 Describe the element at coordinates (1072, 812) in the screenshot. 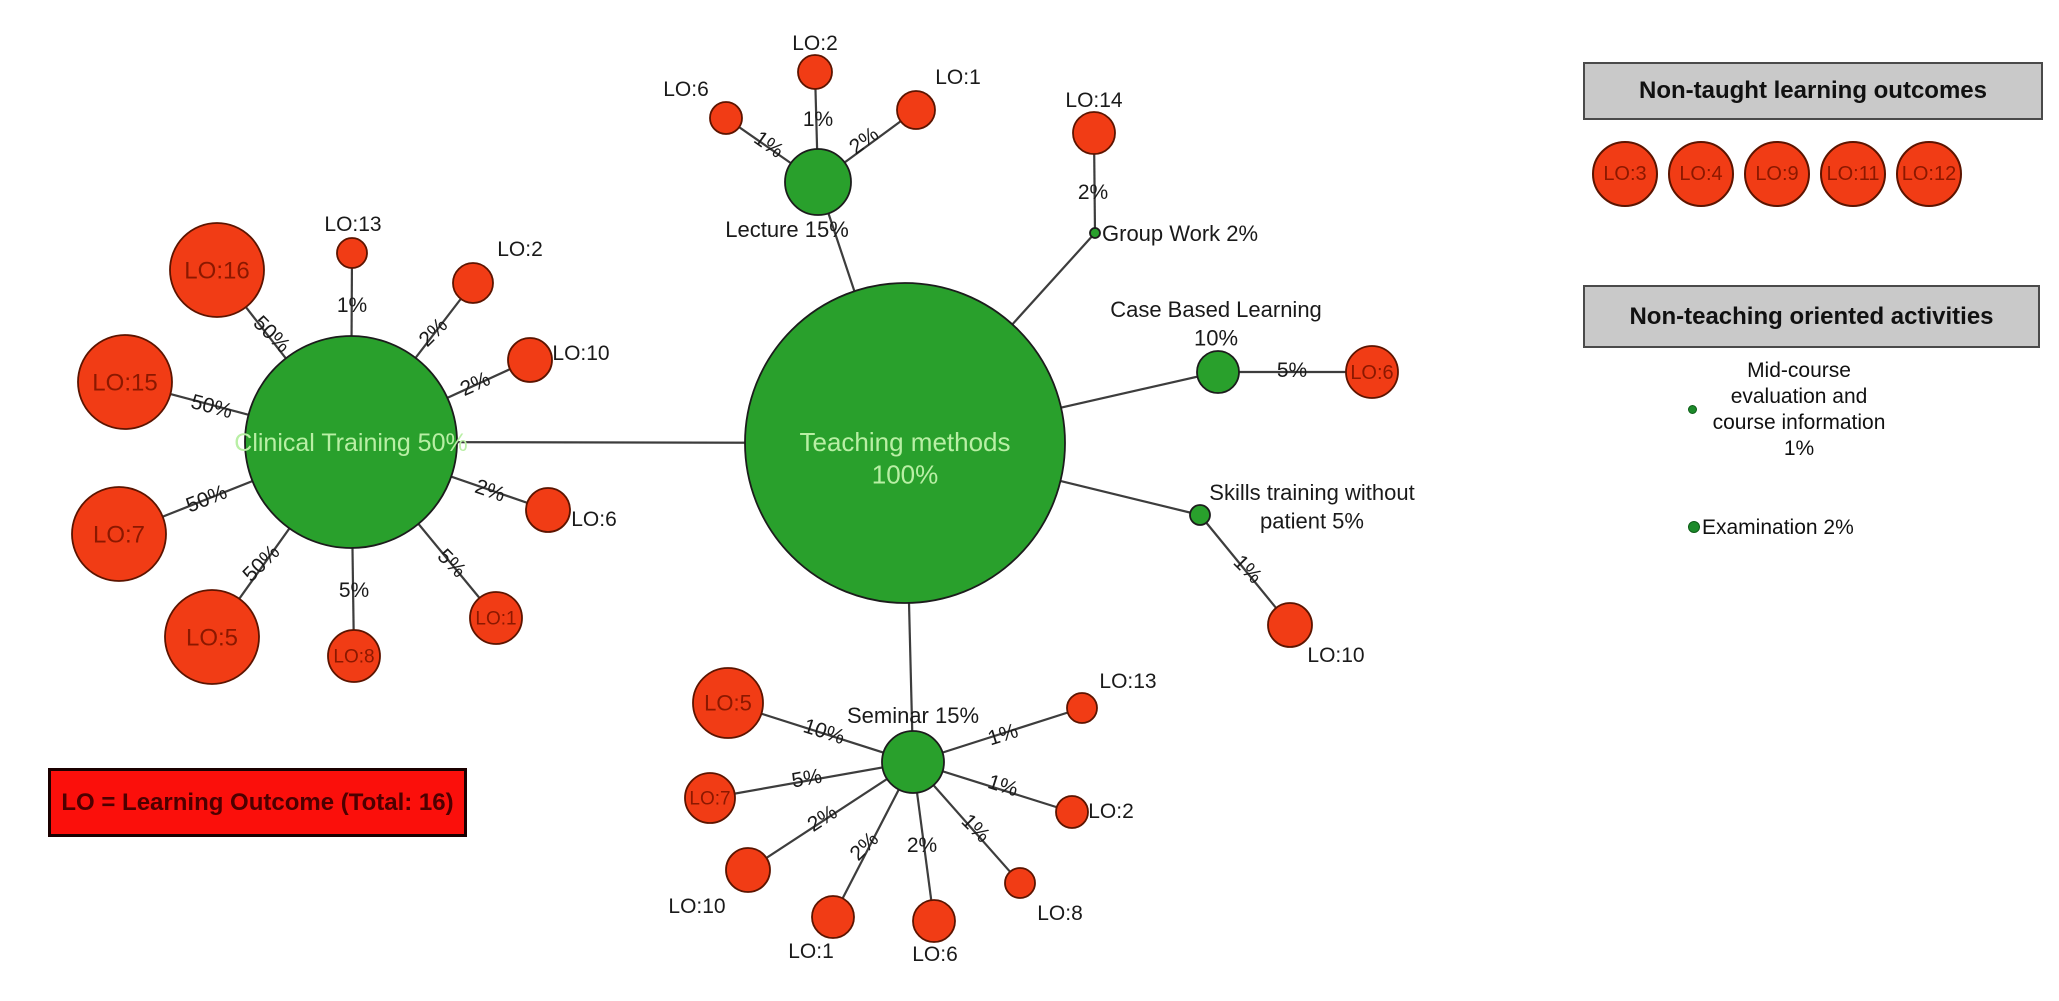

I see `node-s_lo2` at that location.